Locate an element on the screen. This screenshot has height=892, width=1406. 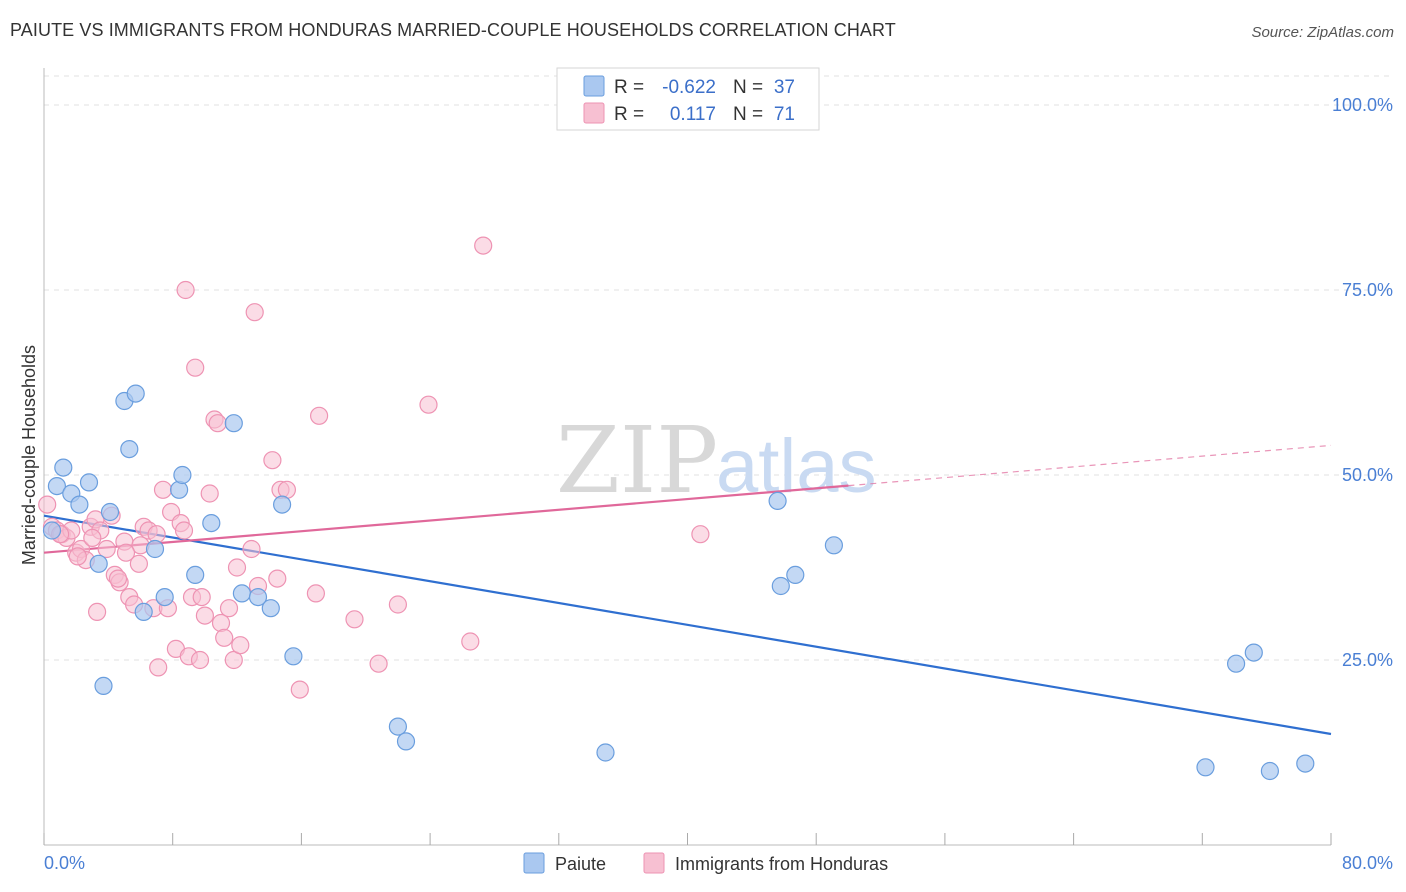
y-axis-label: Married-couple Households is located at coordinates (29, 455).